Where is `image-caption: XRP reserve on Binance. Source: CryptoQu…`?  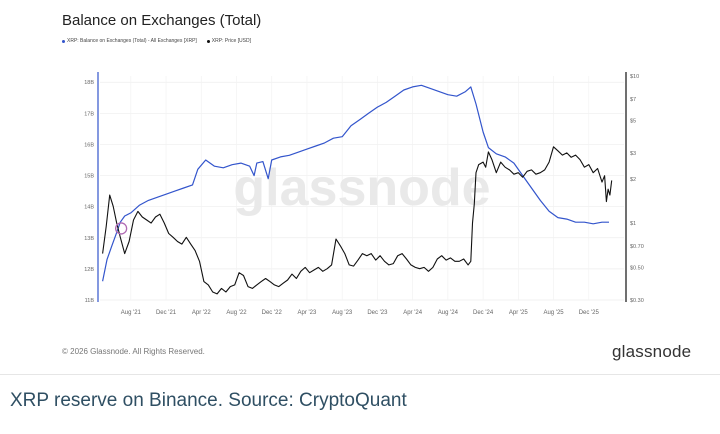 image-caption: XRP reserve on Binance. Source: CryptoQu… is located at coordinates (208, 400).